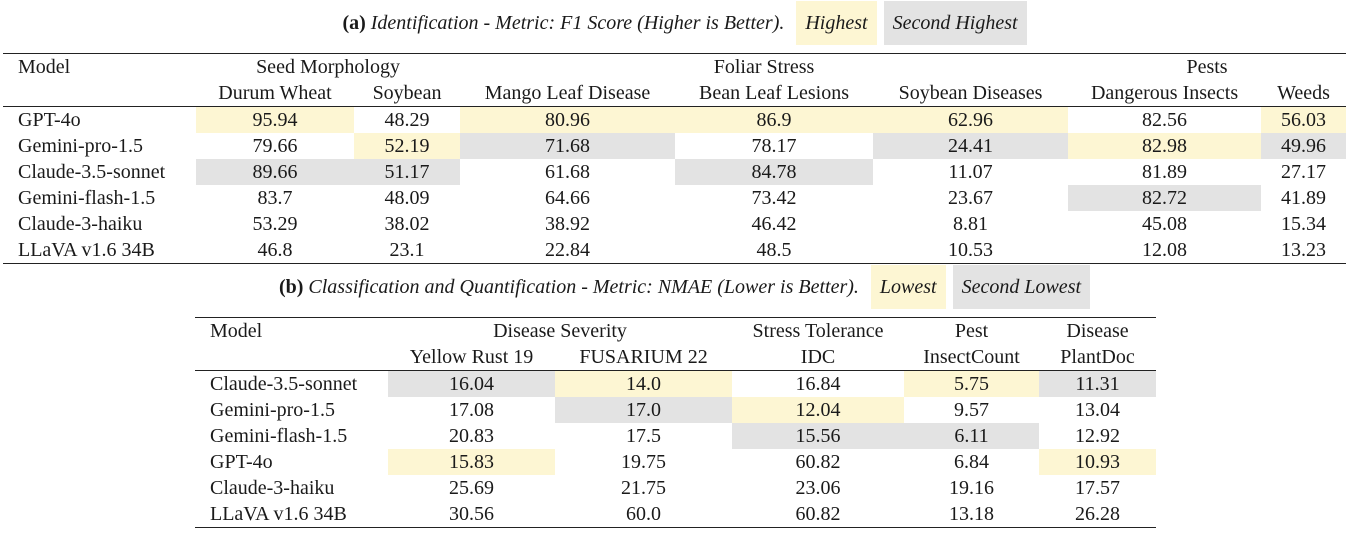 The height and width of the screenshot is (541, 1369). I want to click on table-cell: 82.72, so click(1165, 198).